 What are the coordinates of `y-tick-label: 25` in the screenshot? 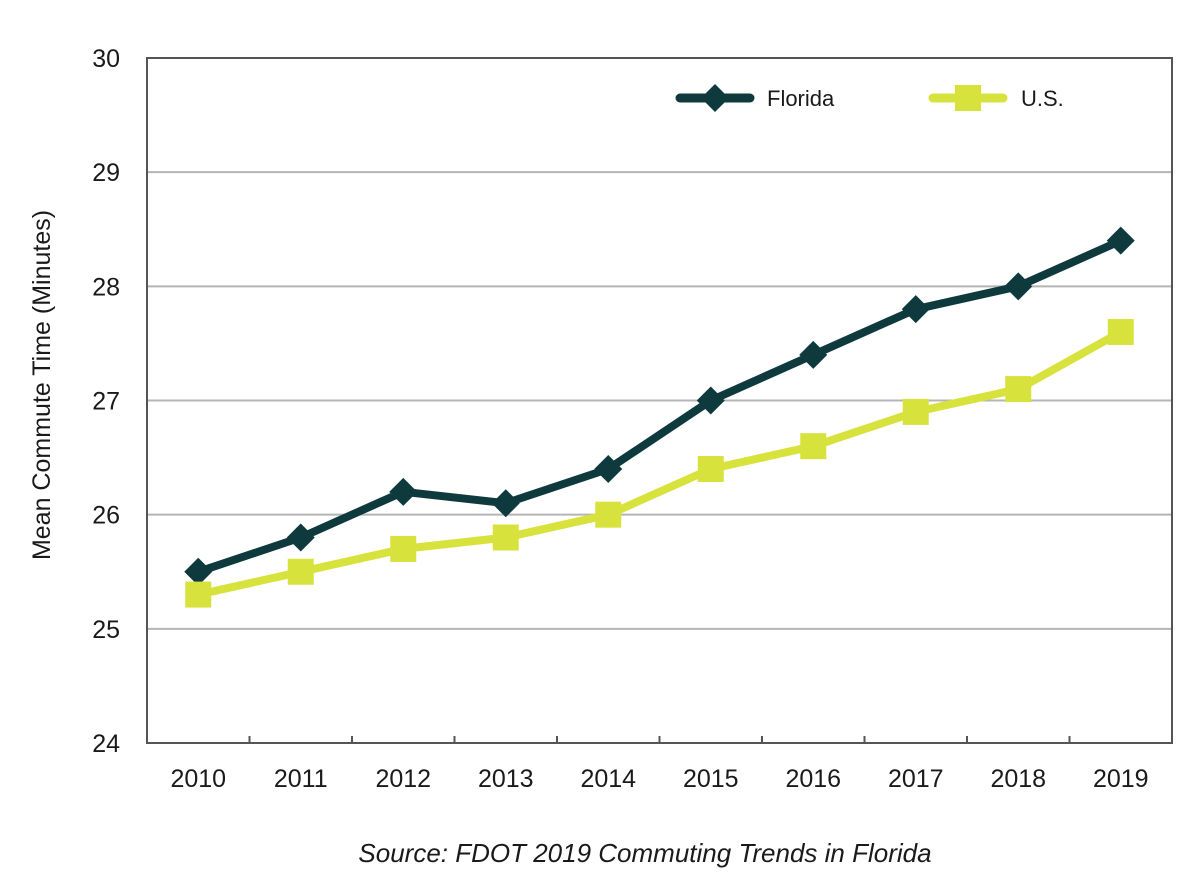 It's located at (106, 630).